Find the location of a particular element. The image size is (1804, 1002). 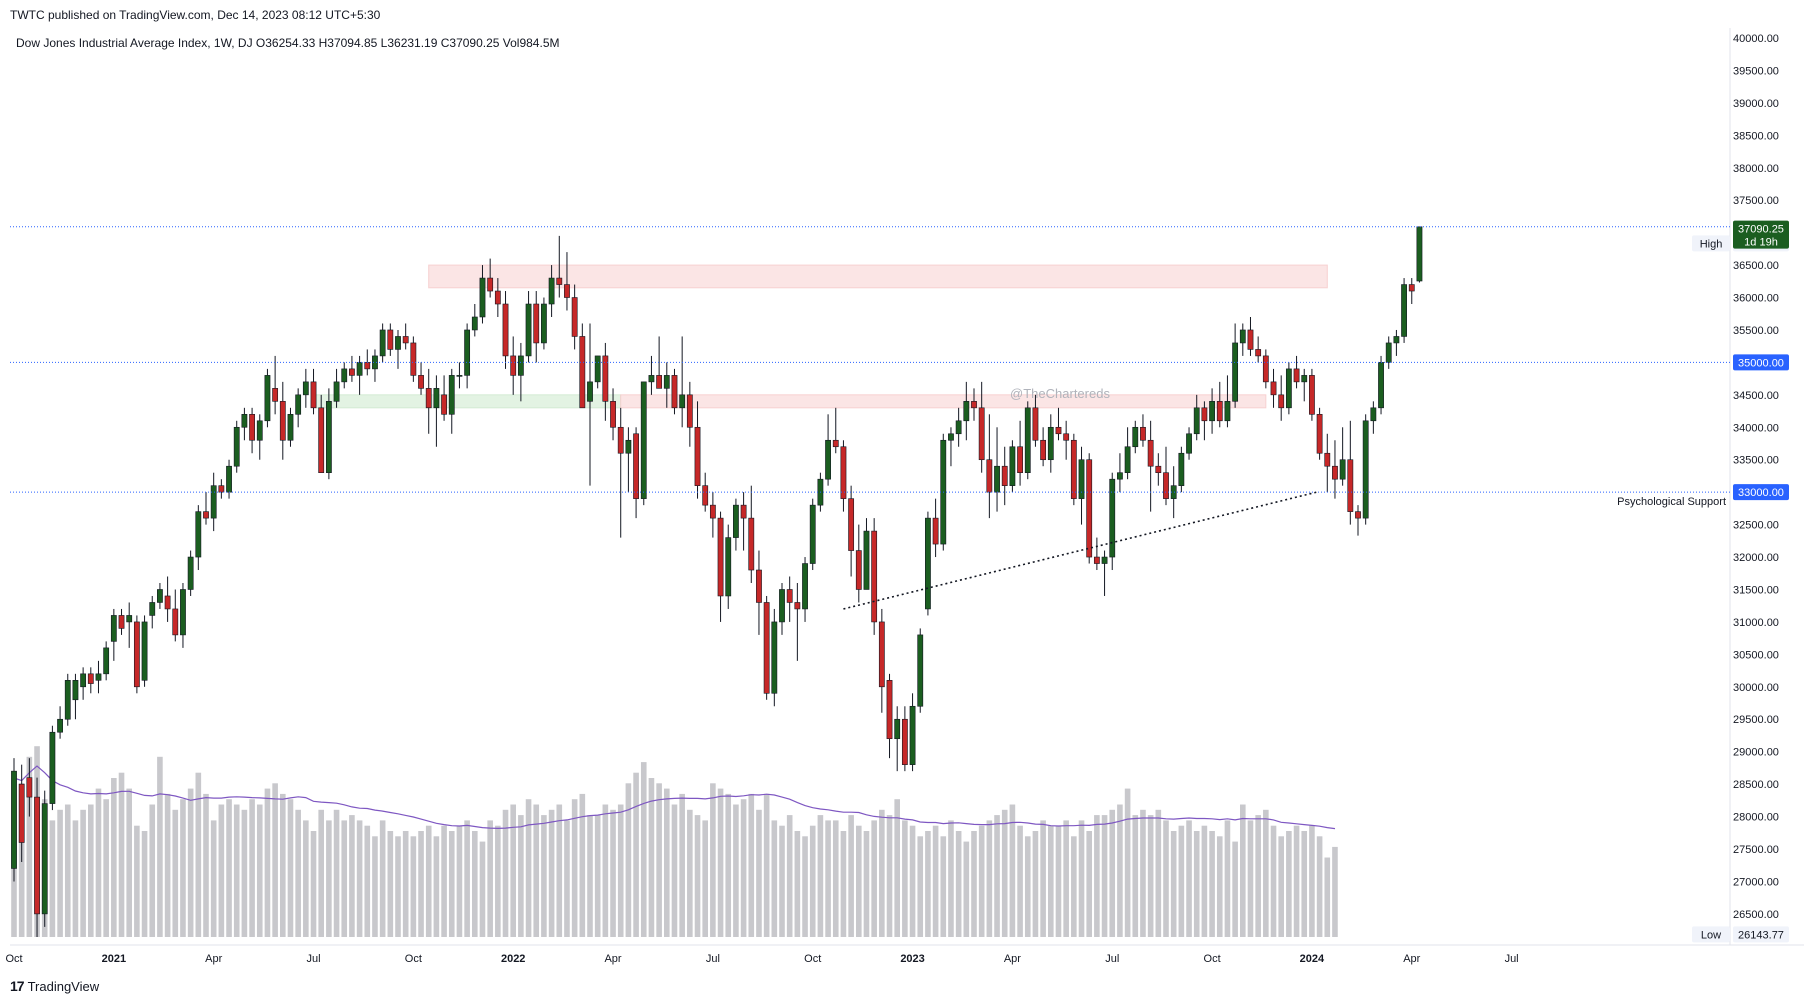

price-tick-label: 27500.00 is located at coordinates (1756, 850).